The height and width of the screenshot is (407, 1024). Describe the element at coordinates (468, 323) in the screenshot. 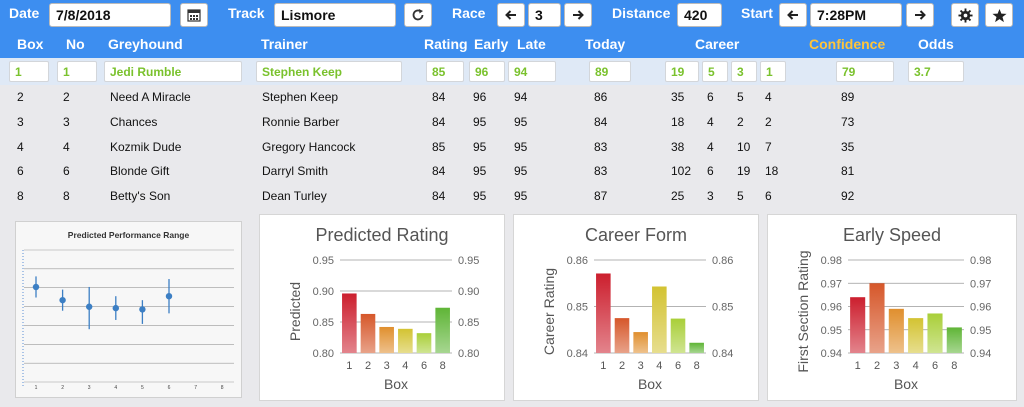

I see `y-tick-label-right: 0.85` at that location.